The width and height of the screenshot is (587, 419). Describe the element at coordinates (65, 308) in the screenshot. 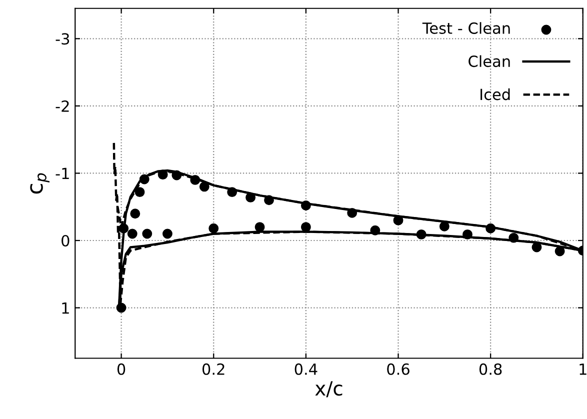

I see `y-tick-label: 1` at that location.